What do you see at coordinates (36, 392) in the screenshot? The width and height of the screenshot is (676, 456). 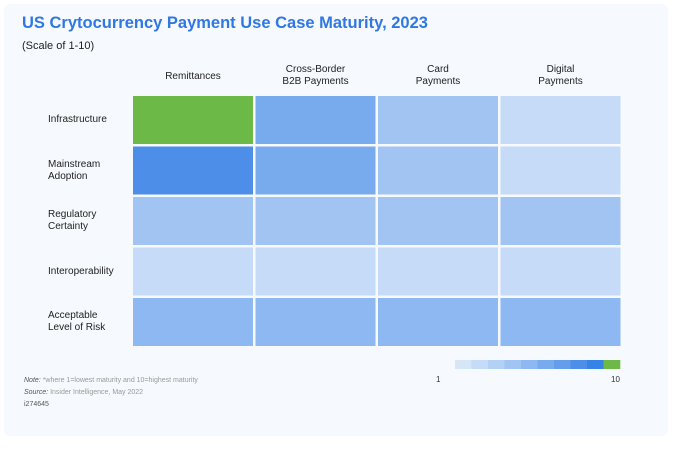 I see `source-label: Source:` at bounding box center [36, 392].